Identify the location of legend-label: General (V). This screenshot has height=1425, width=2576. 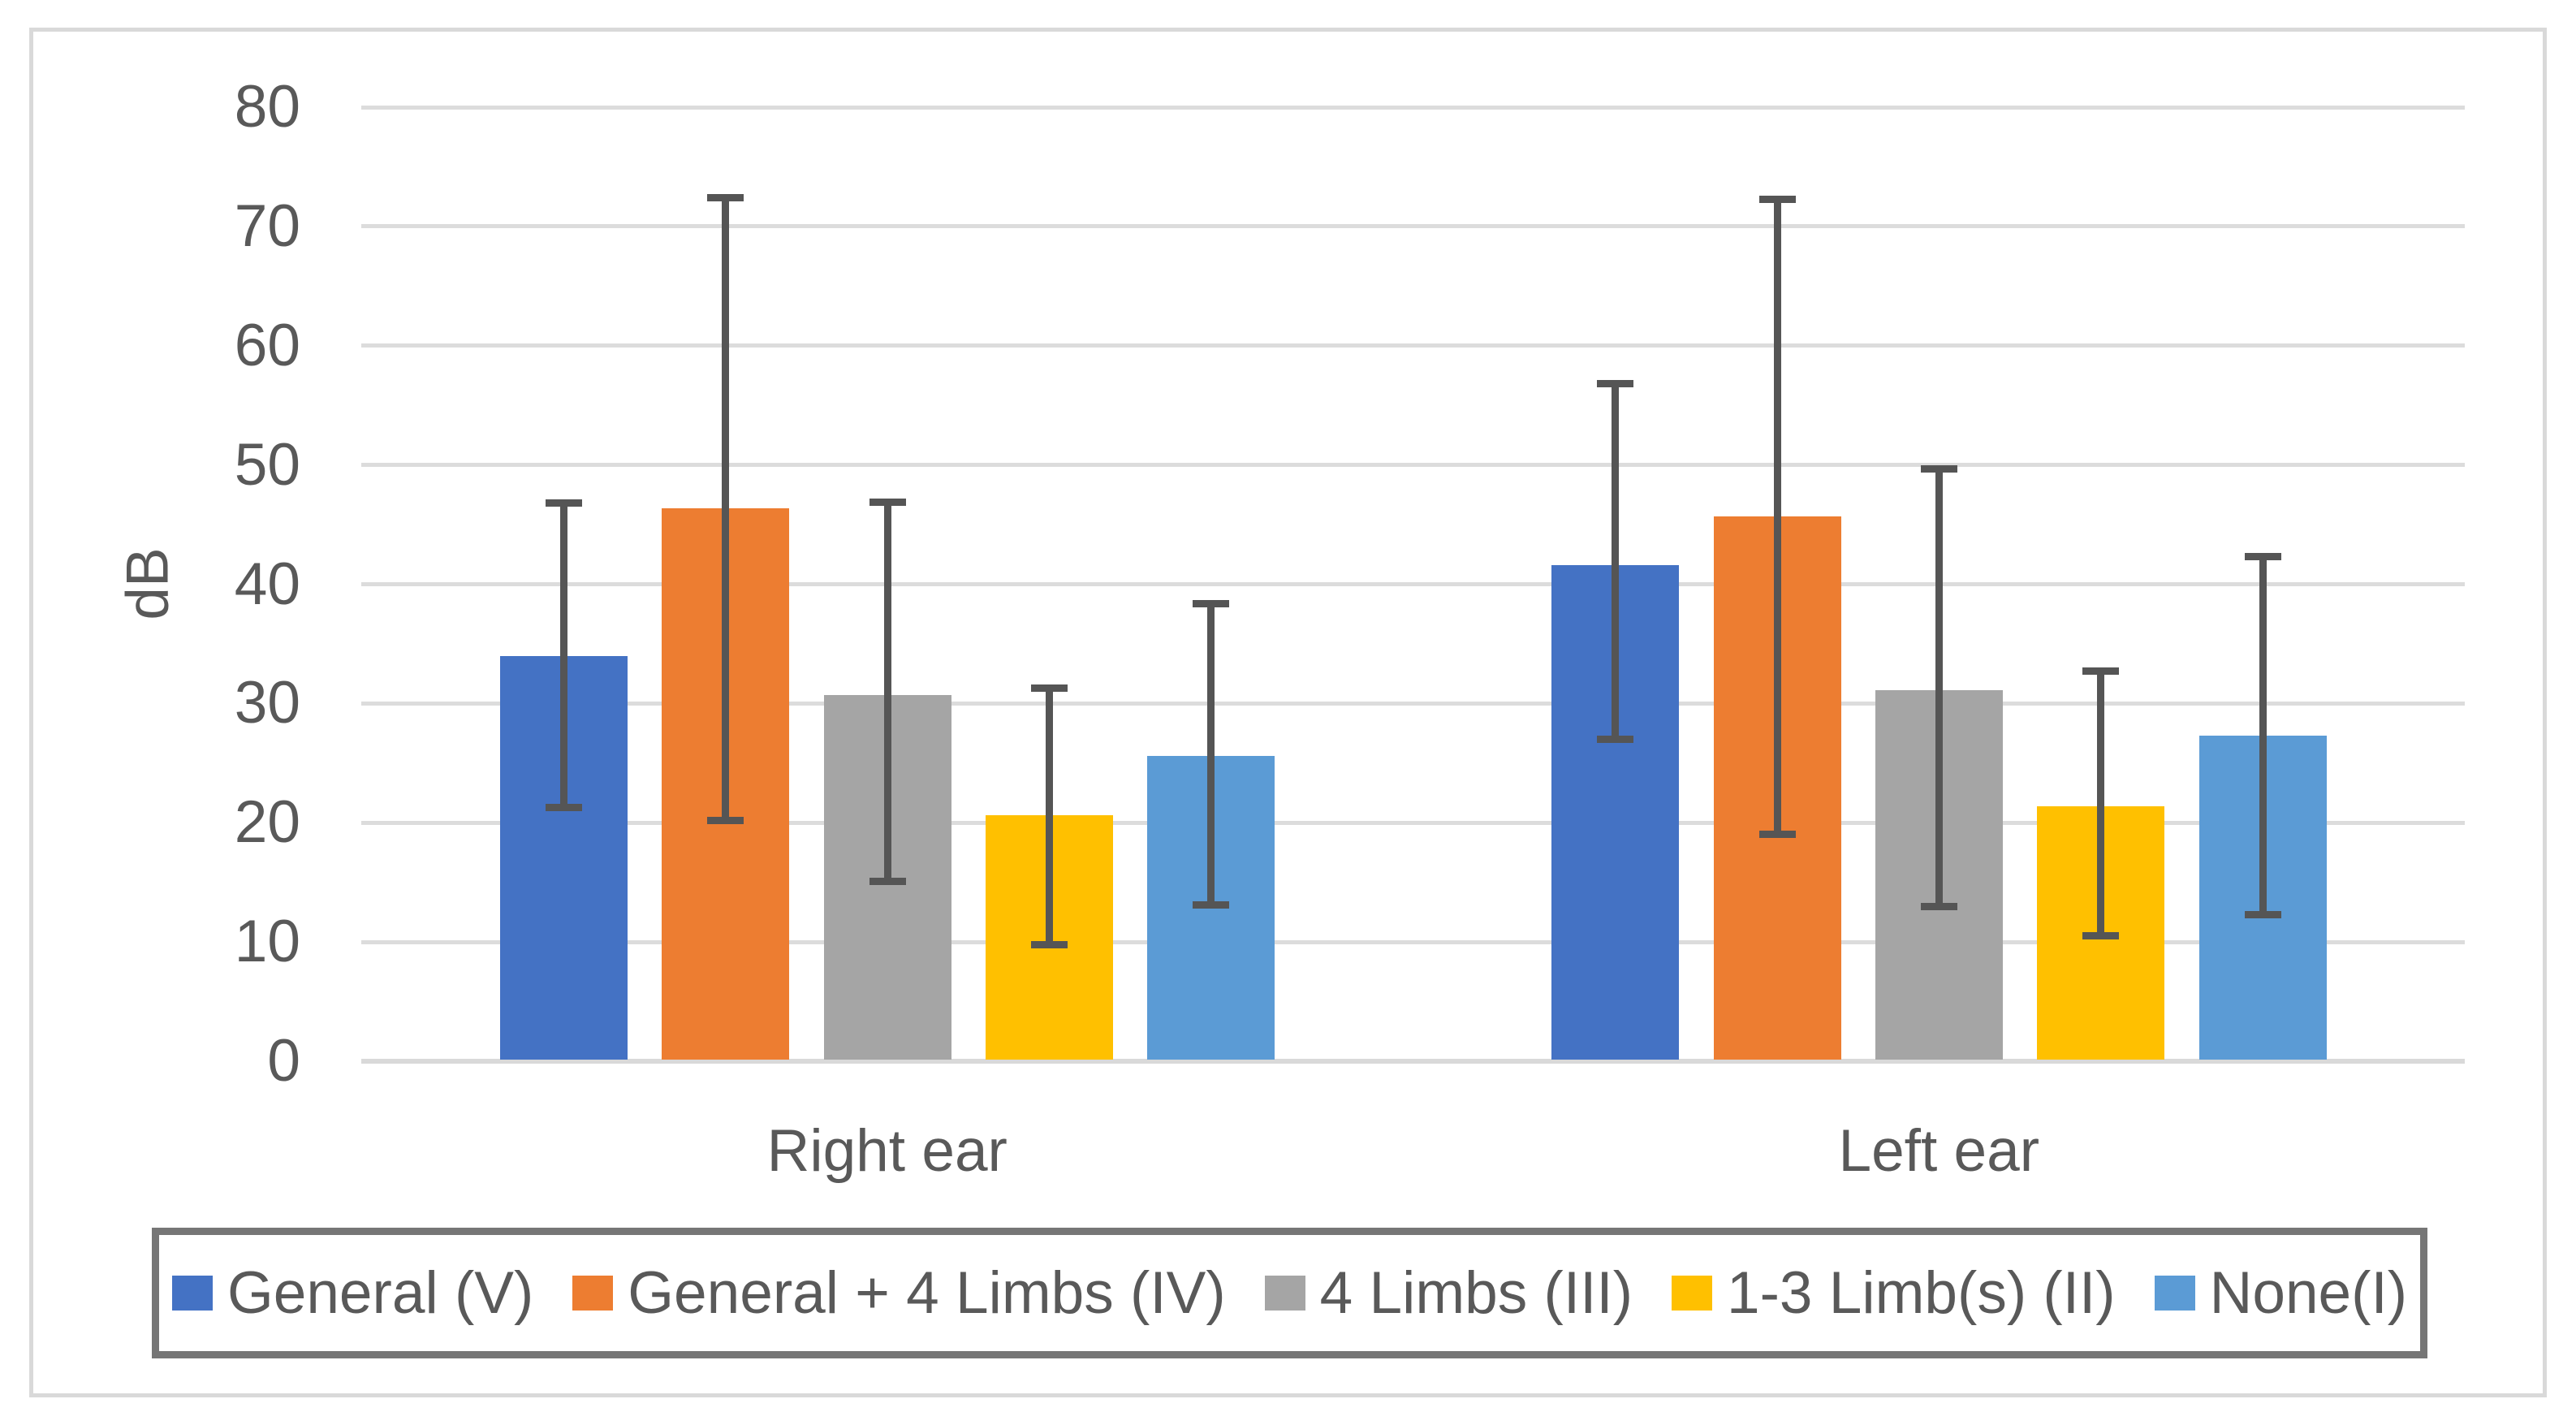
(380, 1293).